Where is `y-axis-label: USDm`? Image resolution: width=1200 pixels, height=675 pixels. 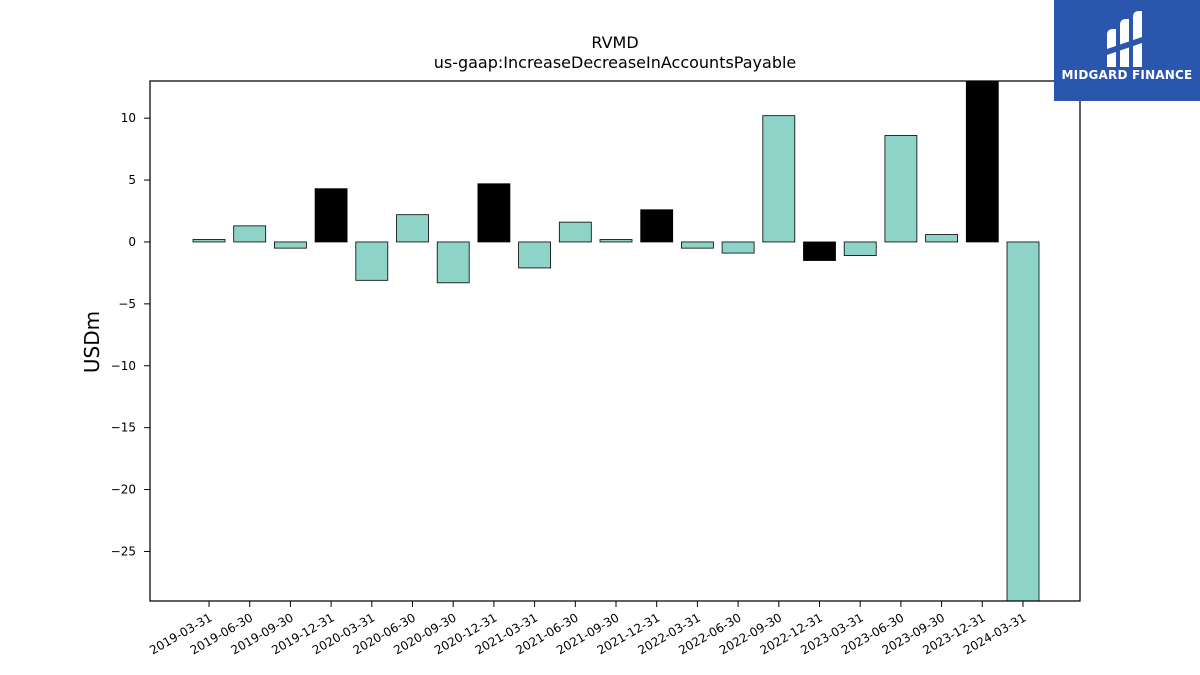
y-axis-label: USDm is located at coordinates (92, 342).